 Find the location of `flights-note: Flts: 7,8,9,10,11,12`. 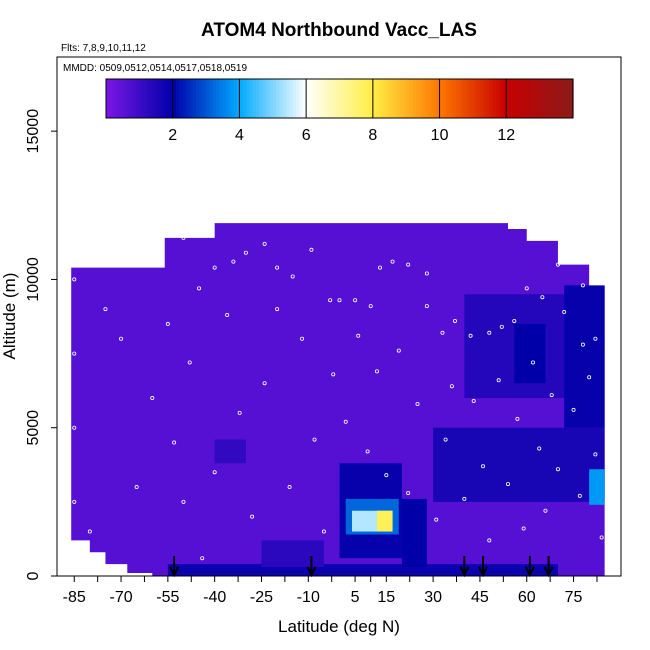

flights-note: Flts: 7,8,9,10,11,12 is located at coordinates (103, 48).